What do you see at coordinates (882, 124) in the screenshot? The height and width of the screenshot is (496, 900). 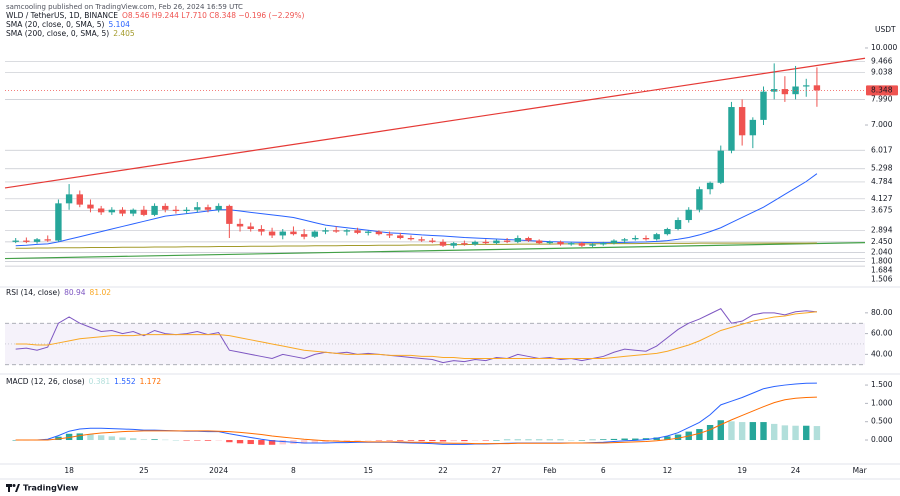 I see `y-tick-label: 7.000` at bounding box center [882, 124].